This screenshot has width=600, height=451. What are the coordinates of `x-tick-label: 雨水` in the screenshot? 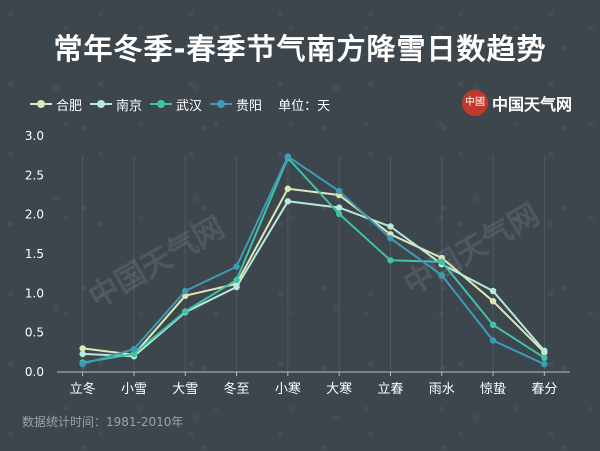 It's located at (442, 389).